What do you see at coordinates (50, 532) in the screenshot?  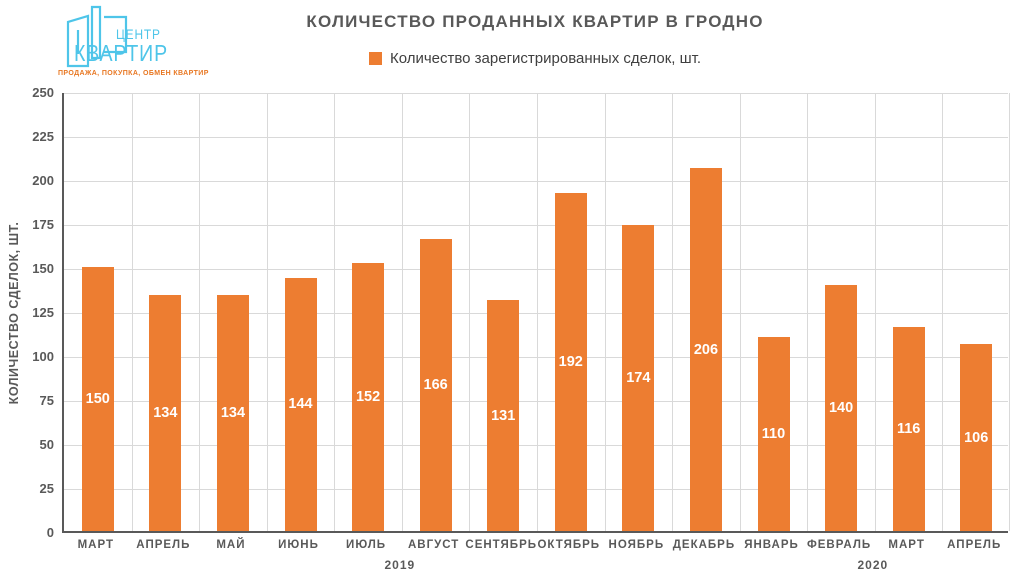 I see `y-axis-tick-label: 0` at bounding box center [50, 532].